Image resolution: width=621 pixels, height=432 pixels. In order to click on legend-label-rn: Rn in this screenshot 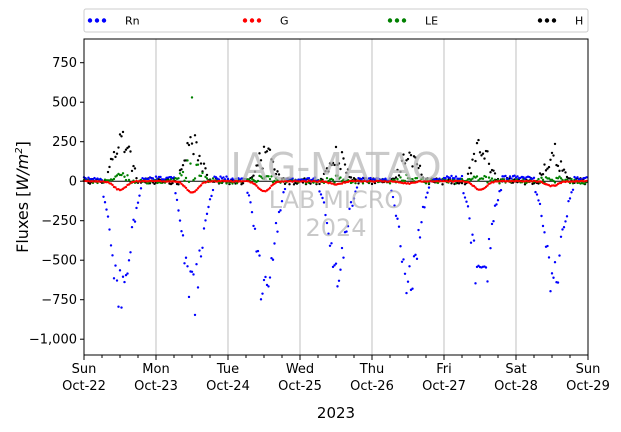, I will do `click(132, 21)`.